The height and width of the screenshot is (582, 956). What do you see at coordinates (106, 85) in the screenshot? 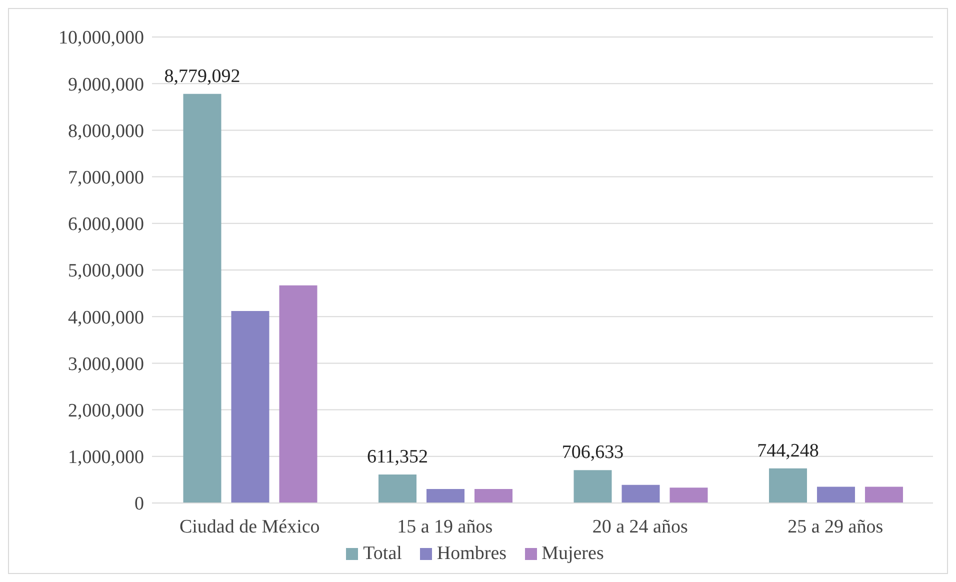
I see `y-tick-label: 9,000,000` at bounding box center [106, 85].